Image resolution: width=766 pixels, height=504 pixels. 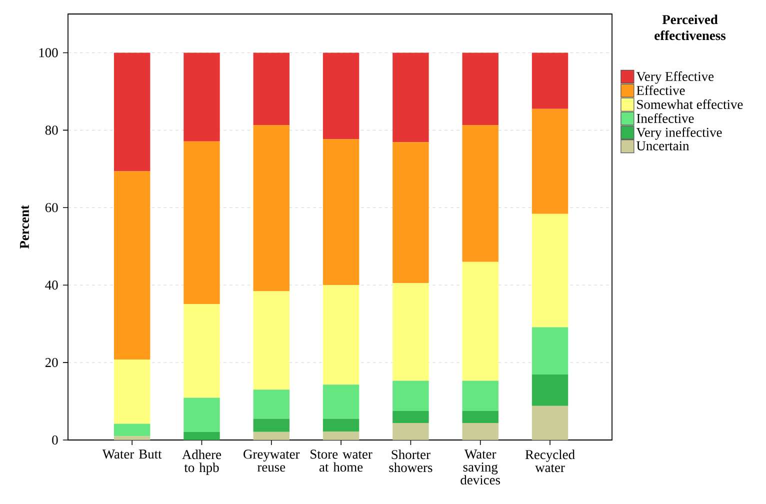 What do you see at coordinates (660, 90) in the screenshot?
I see `legend-label: Effective` at bounding box center [660, 90].